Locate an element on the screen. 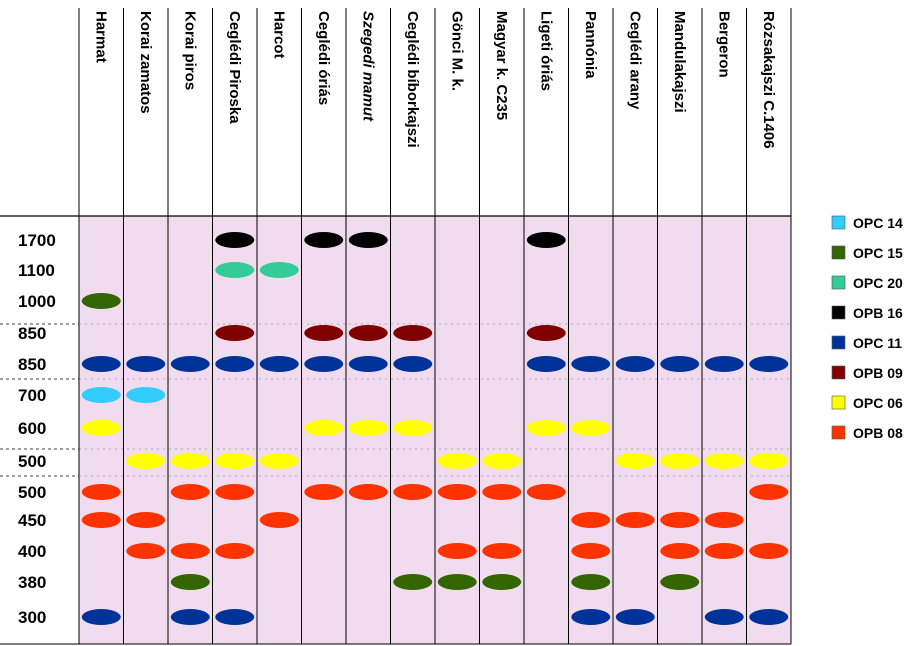  column-label: Bergeron is located at coordinates (723, 44).